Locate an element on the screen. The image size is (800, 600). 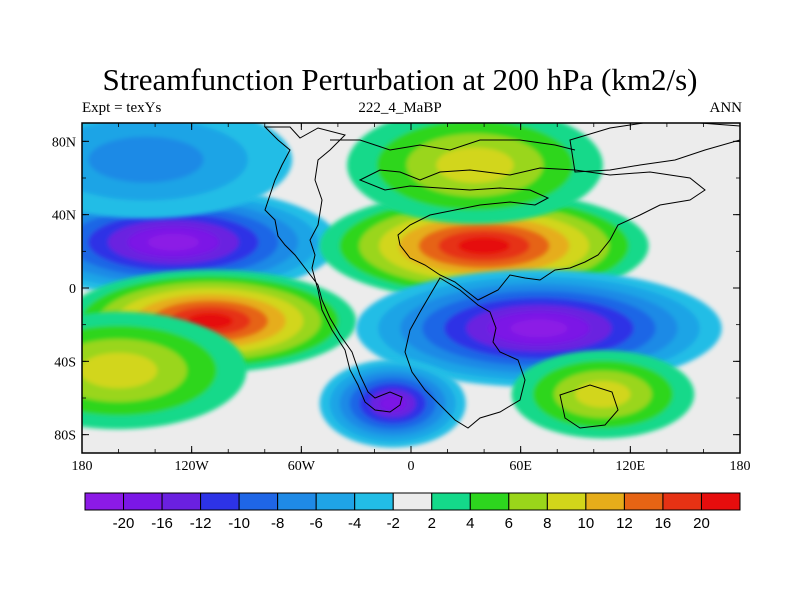
x-tick-label: 60W is located at coordinates (302, 466).